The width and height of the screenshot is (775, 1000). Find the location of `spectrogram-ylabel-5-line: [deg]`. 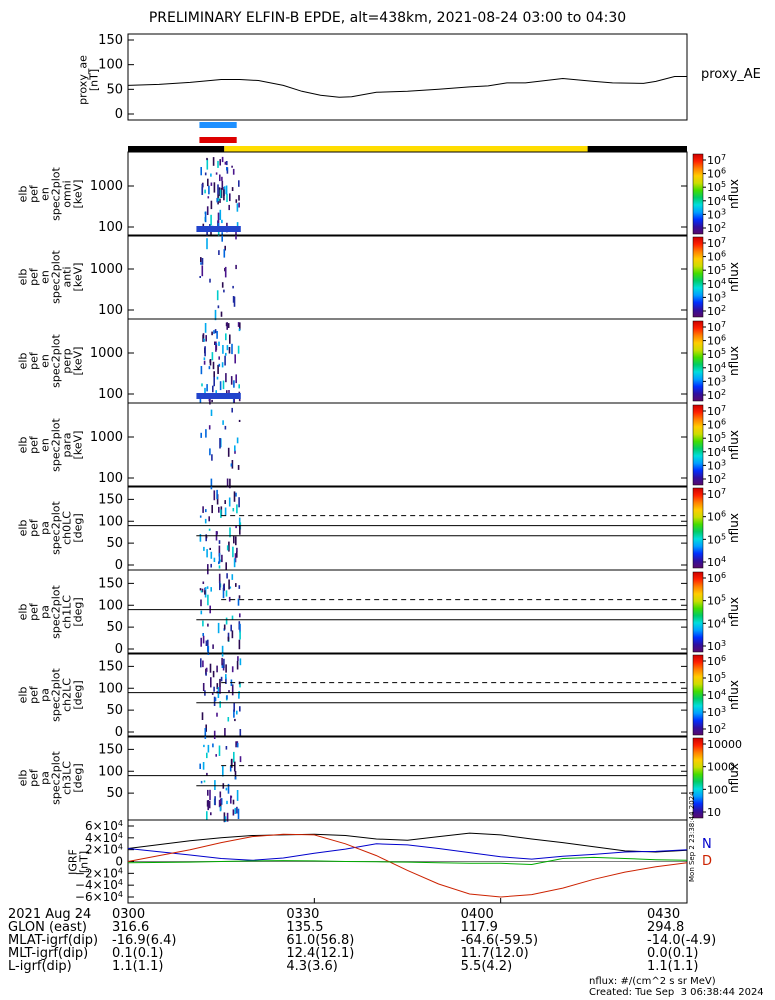

spectrogram-ylabel-5-line: [deg] is located at coordinates (78, 611).